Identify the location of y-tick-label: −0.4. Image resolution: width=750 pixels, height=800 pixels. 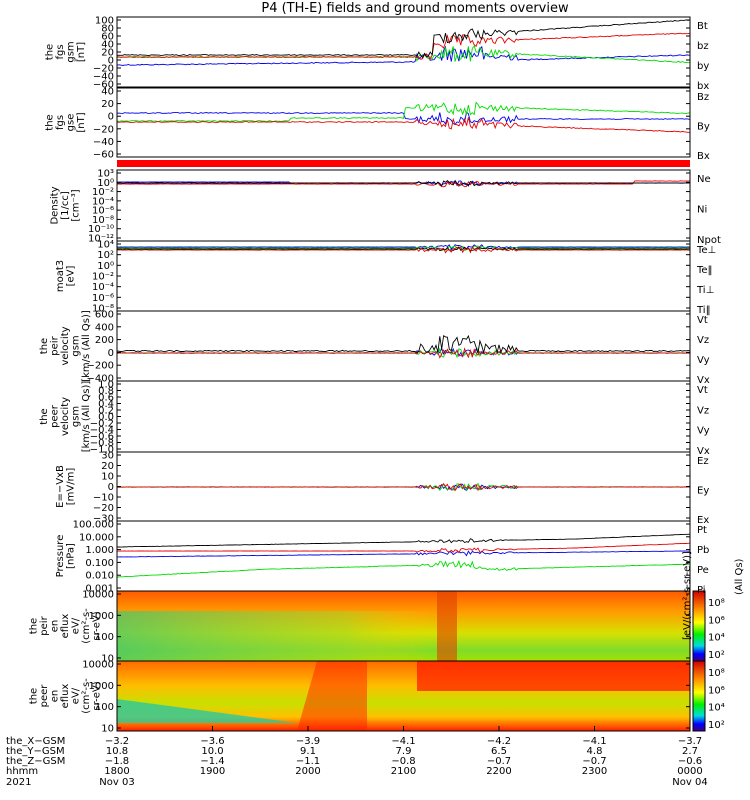
(102, 430).